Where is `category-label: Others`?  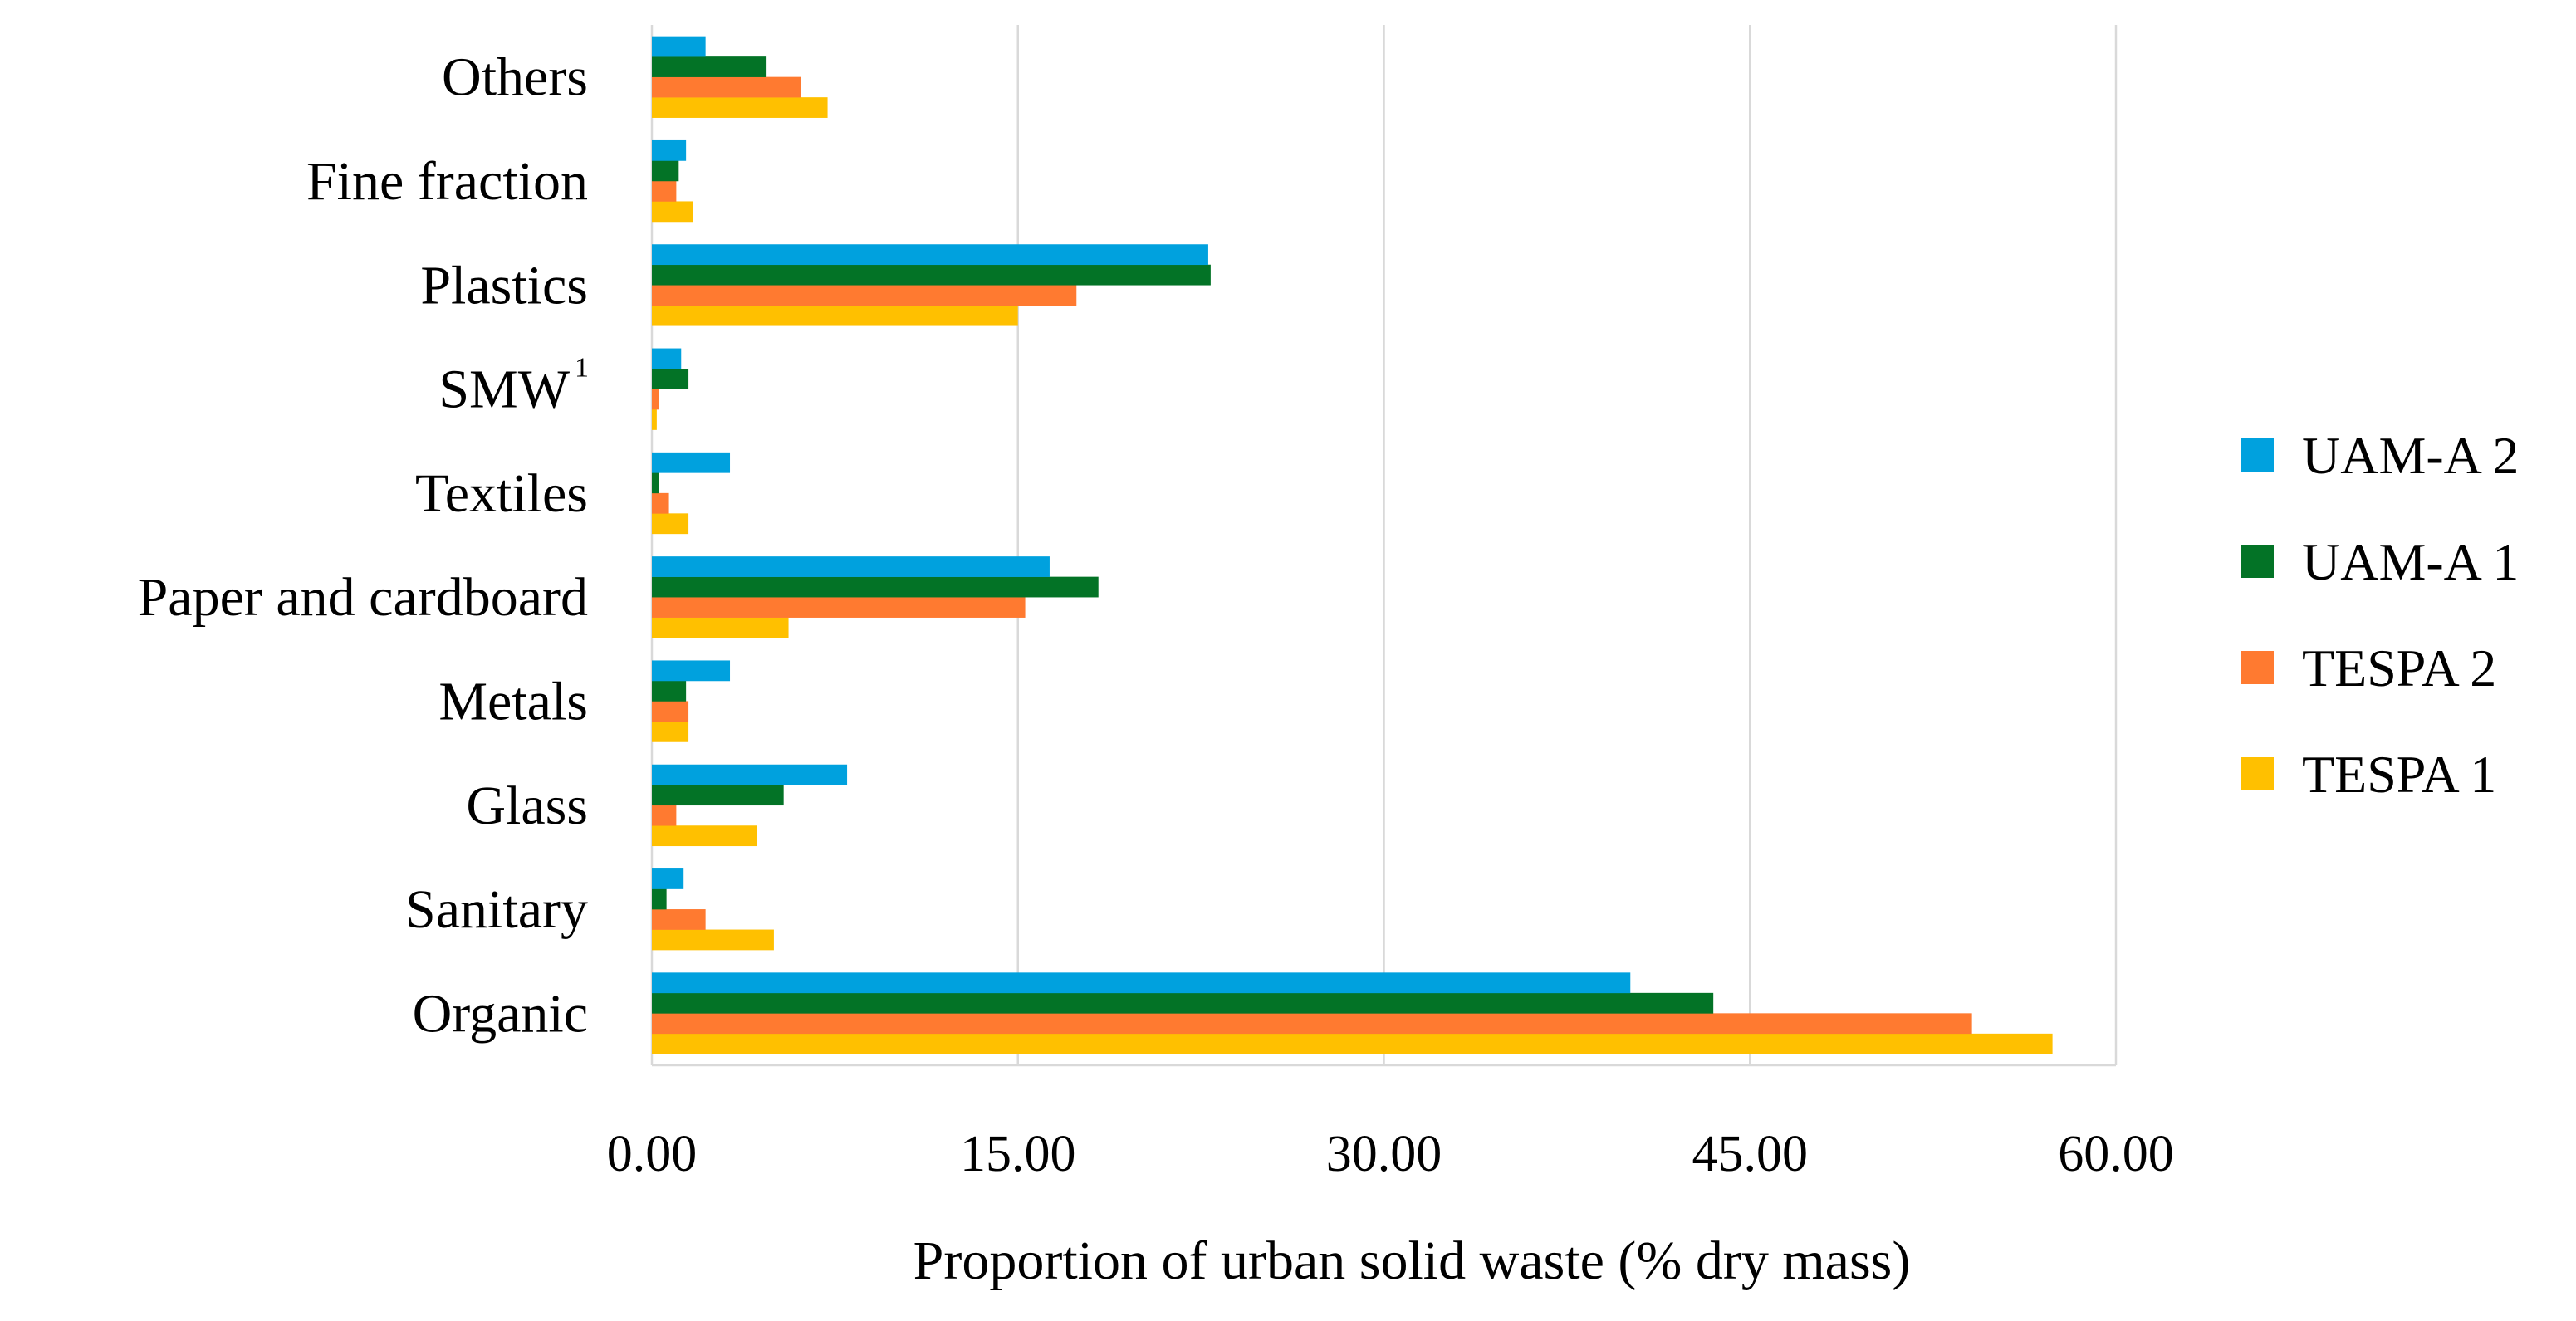 category-label: Others is located at coordinates (515, 77).